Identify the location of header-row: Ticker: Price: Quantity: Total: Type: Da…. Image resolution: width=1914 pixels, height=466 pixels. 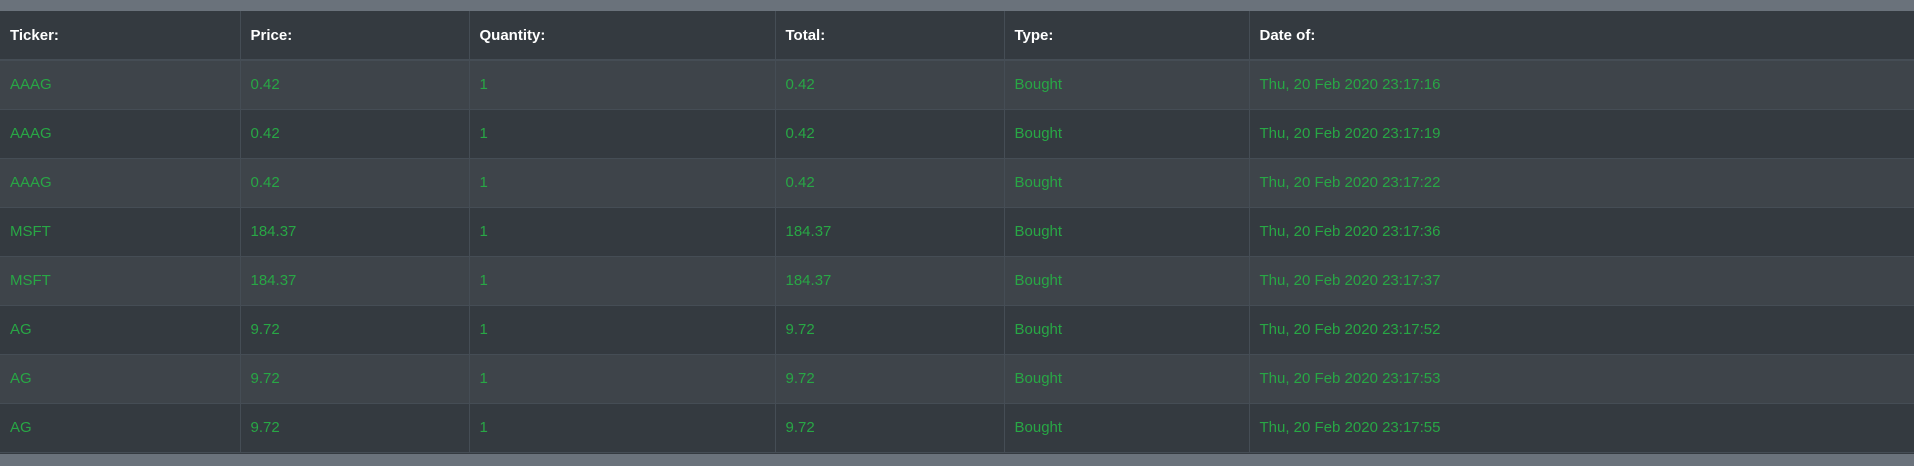
(957, 36).